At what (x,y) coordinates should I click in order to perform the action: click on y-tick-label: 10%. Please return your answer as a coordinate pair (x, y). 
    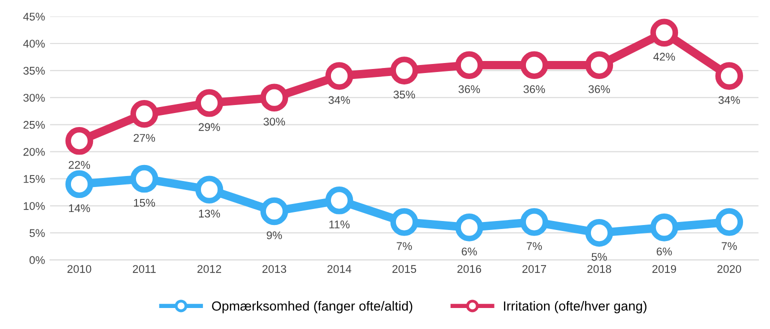
    Looking at the image, I should click on (34, 206).